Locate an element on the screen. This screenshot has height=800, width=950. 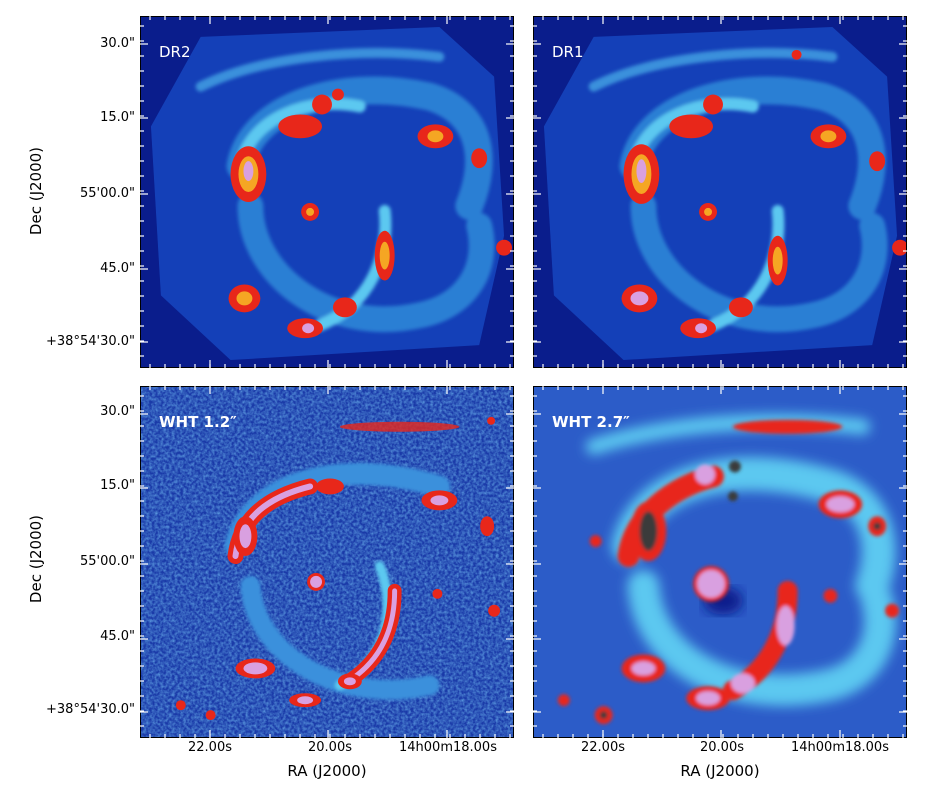
panel-label-dr1: DR1 is located at coordinates (568, 52).